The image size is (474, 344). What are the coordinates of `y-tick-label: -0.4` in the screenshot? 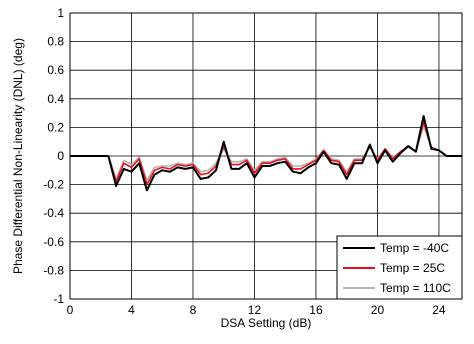 It's located at (53, 213).